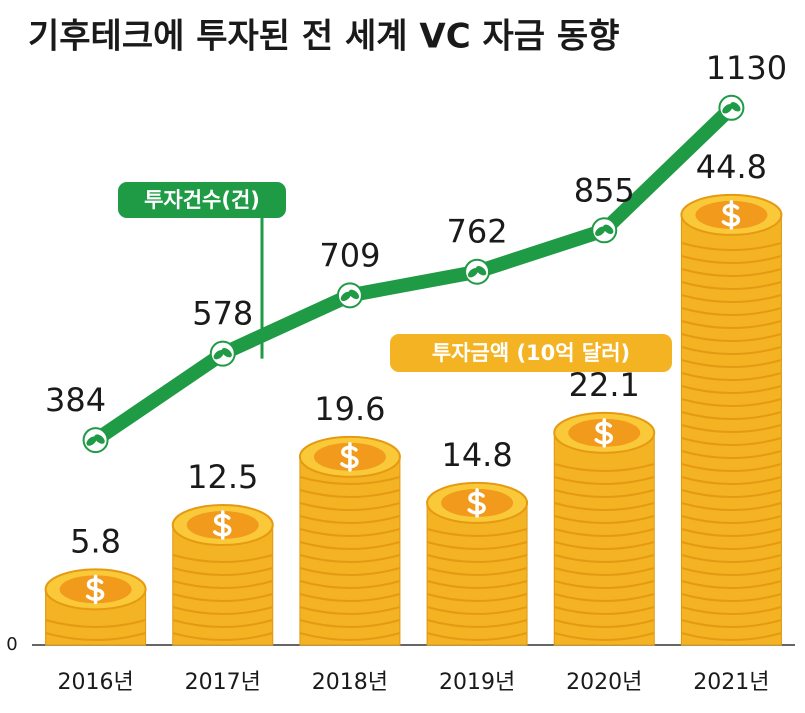 This screenshot has width=805, height=713. I want to click on line-value-label: 384, so click(75, 400).